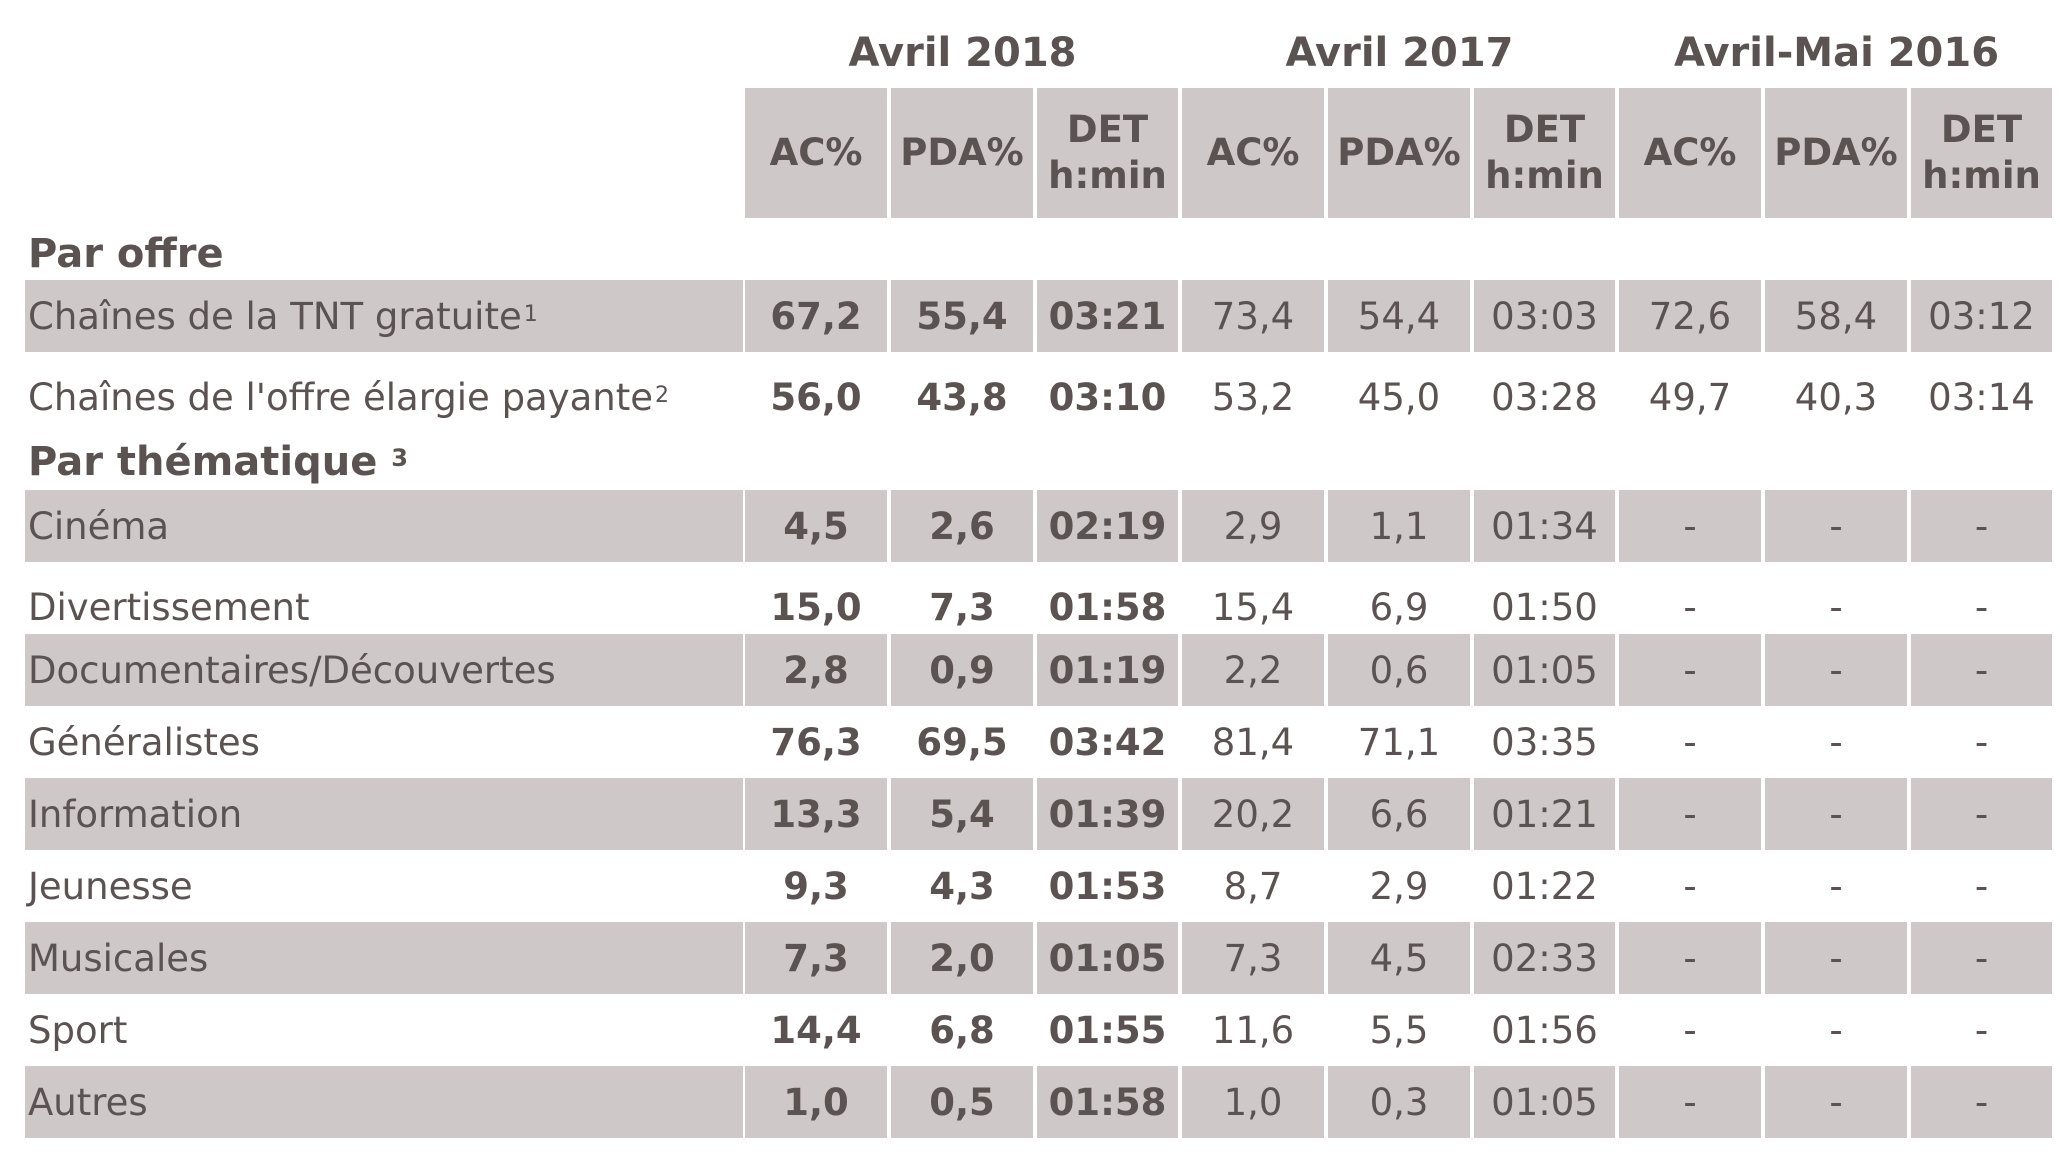 Image resolution: width=2060 pixels, height=1160 pixels. What do you see at coordinates (1030, 814) in the screenshot?
I see `table-row: Information 13,3 5,4 01:39 20,2 6,6 01:21- - -` at bounding box center [1030, 814].